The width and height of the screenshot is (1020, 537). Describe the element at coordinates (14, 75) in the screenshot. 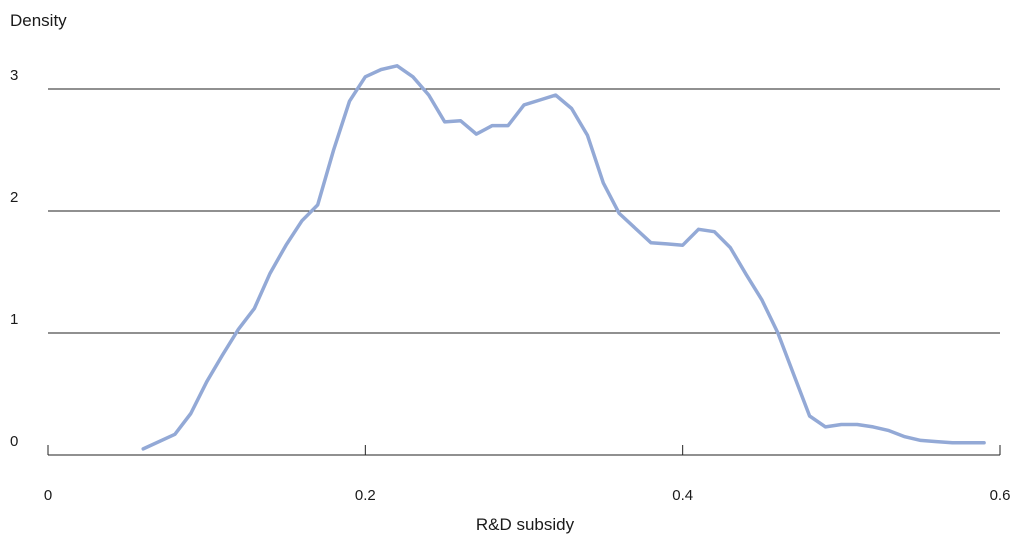

I see `y-tick-label-3: 3` at that location.